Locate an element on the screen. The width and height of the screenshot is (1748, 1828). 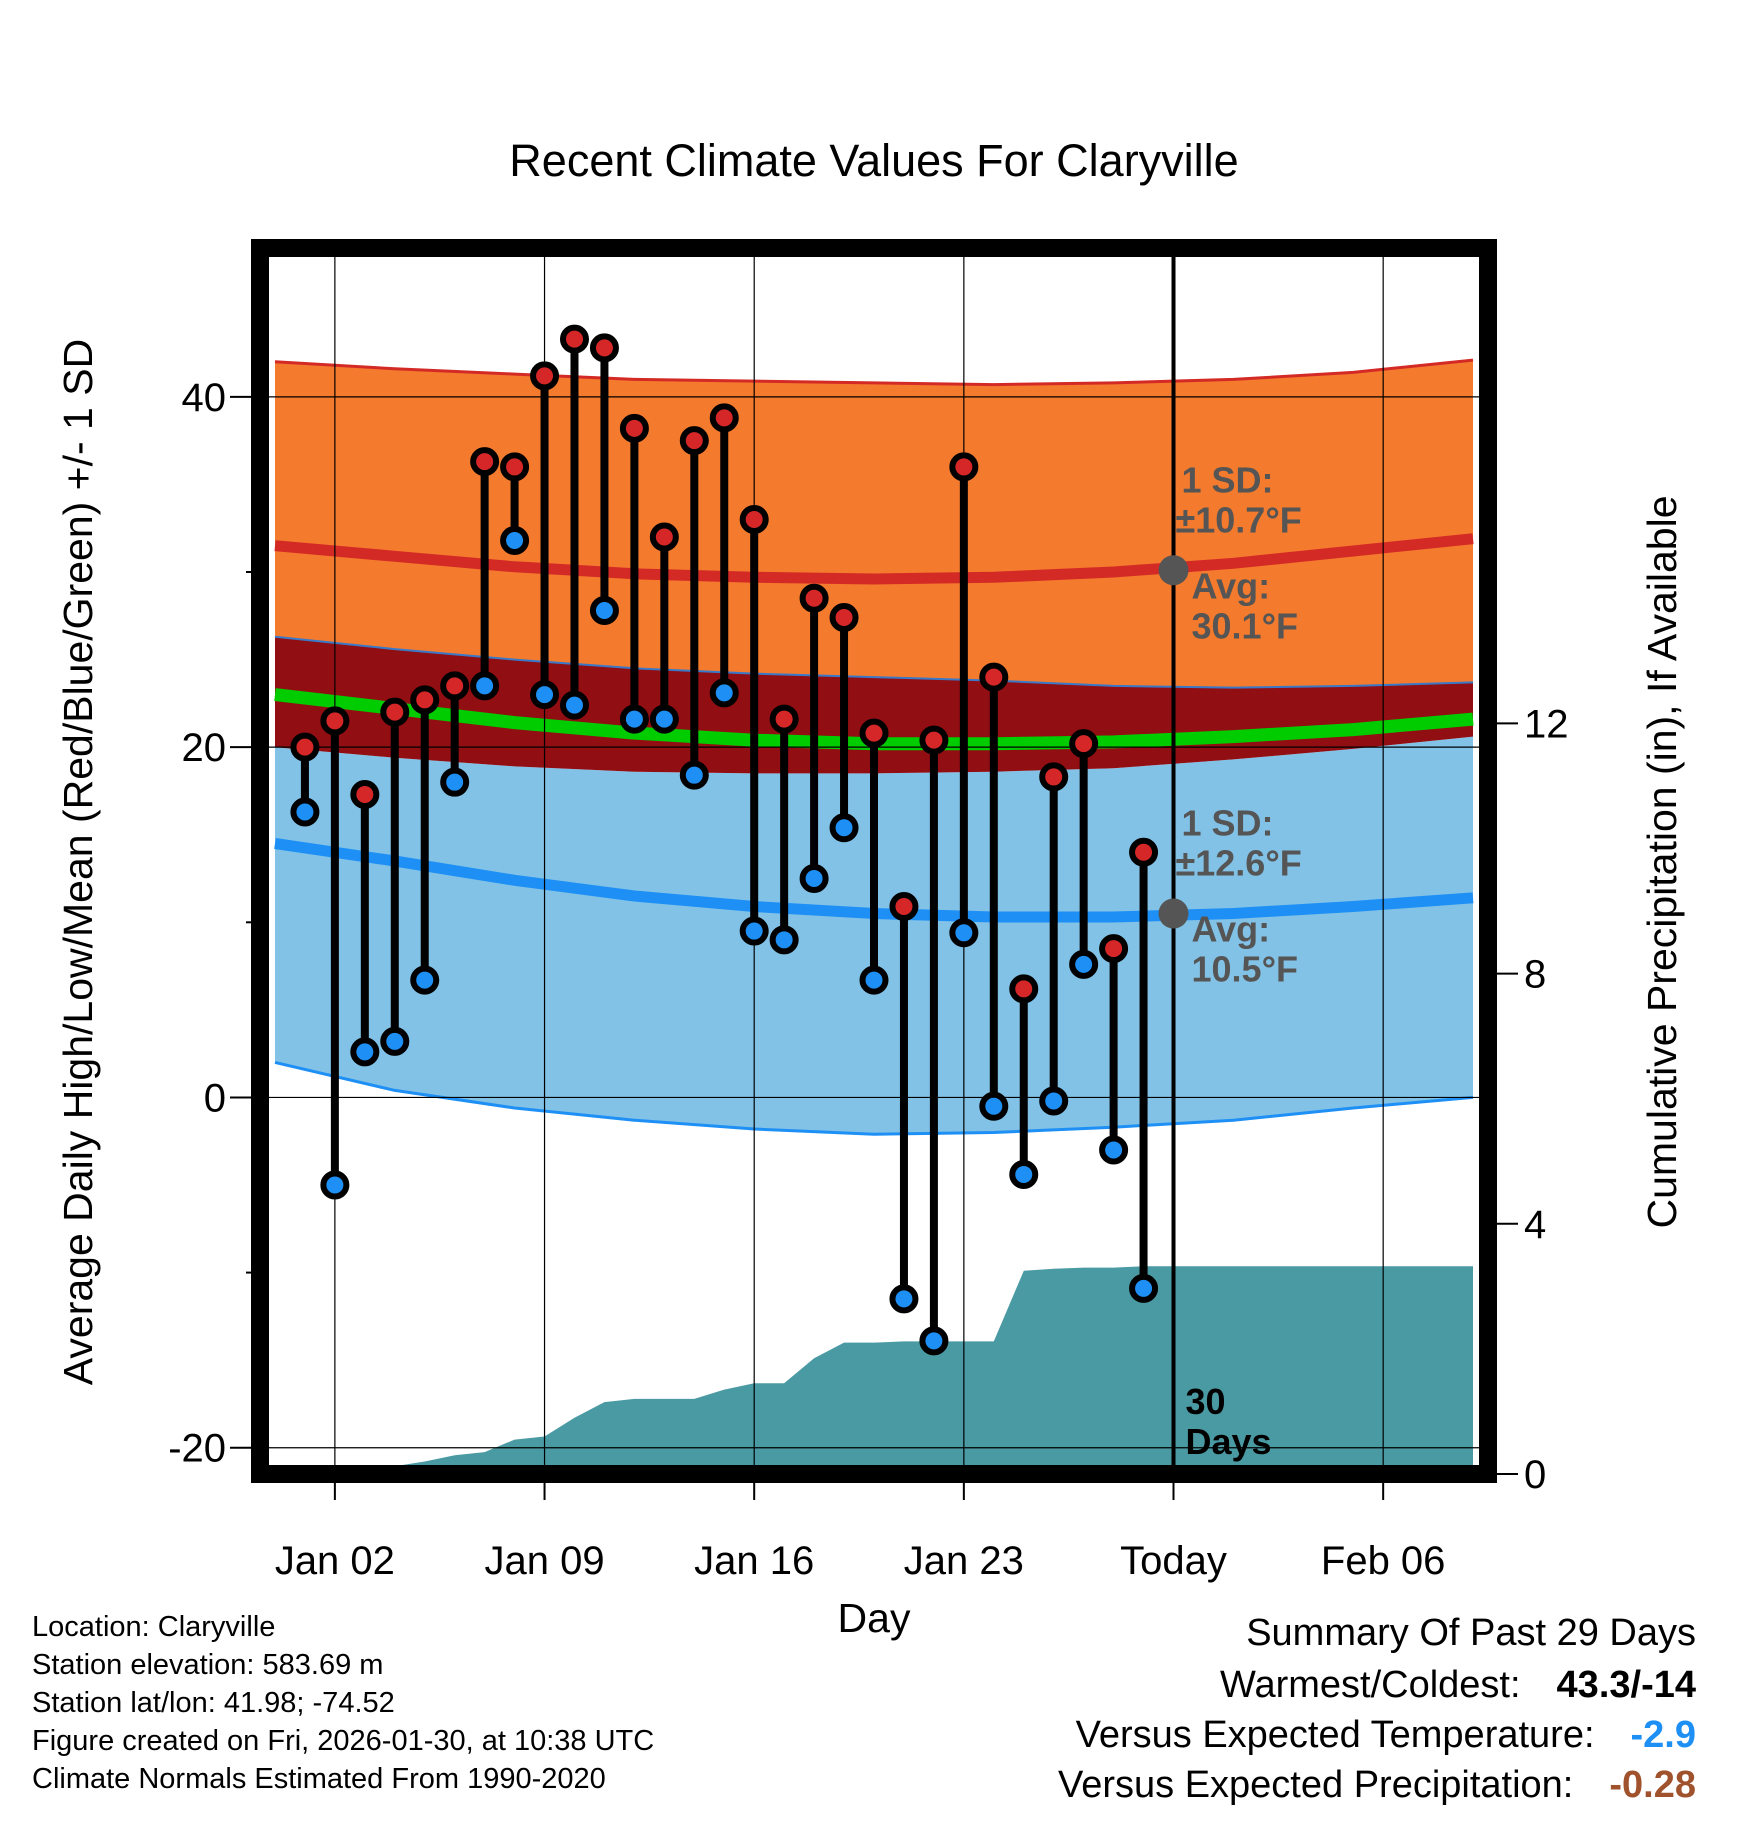
low-avg-value: 10.5°F is located at coordinates (1245, 969).